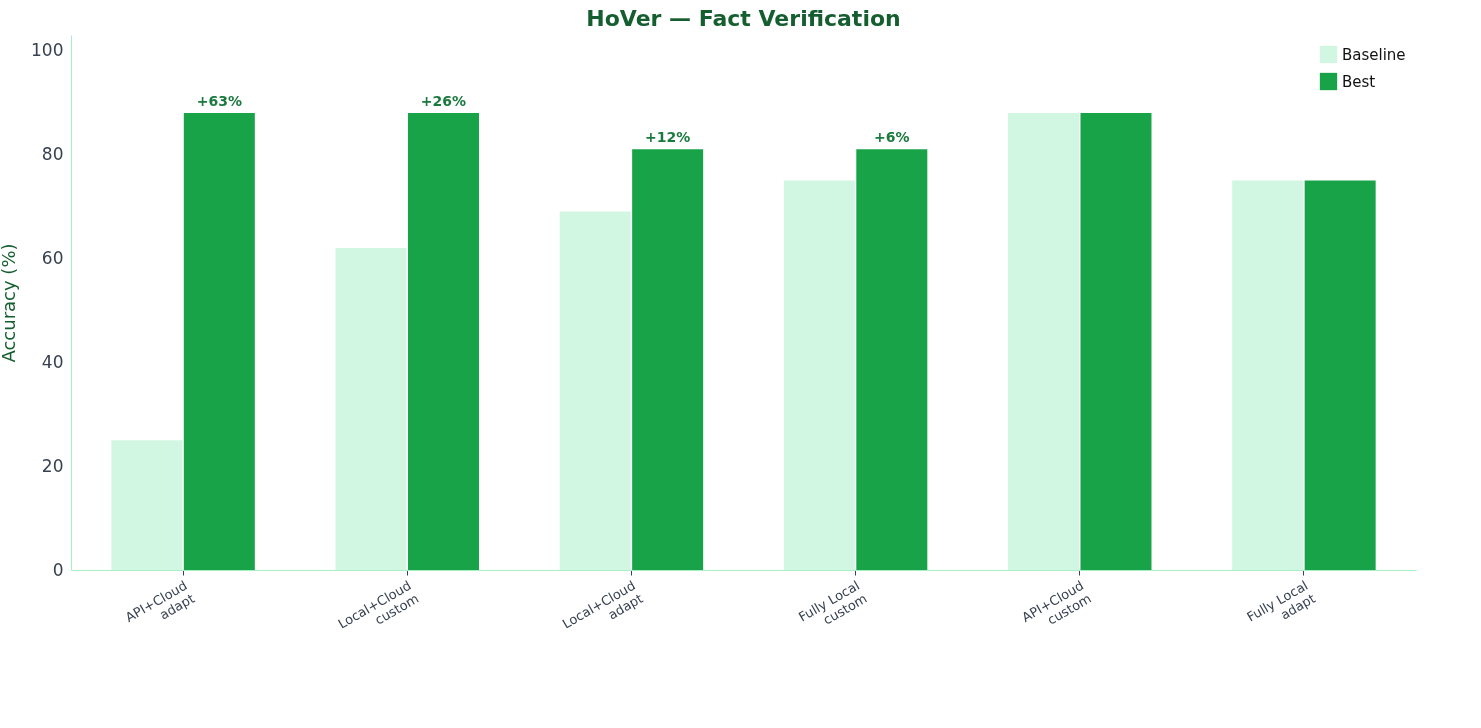  Describe the element at coordinates (743, 18) in the screenshot. I see `chart-title: HoVer — Fact Verification` at that location.